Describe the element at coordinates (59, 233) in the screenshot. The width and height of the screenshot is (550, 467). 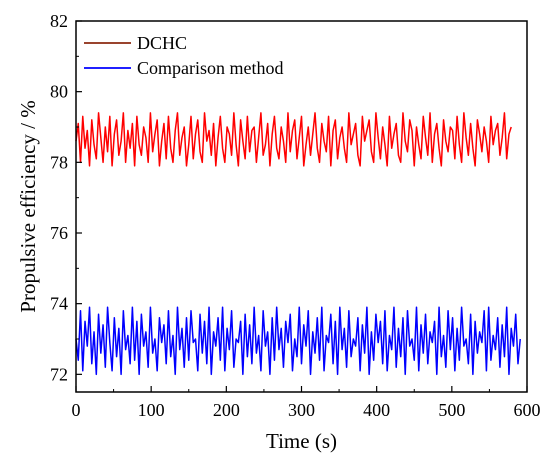
I see `y-tick-label: 76` at that location.